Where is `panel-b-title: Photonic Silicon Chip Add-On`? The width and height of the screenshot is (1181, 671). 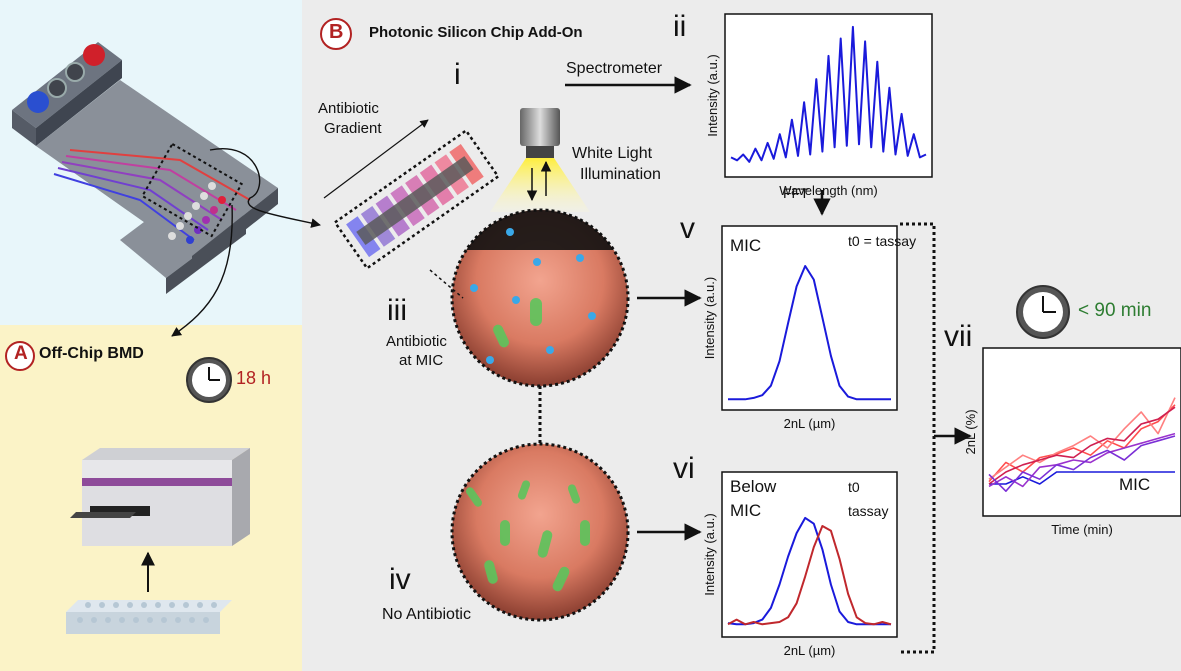
panel-b-title: Photonic Silicon Chip Add-On is located at coordinates (476, 32).